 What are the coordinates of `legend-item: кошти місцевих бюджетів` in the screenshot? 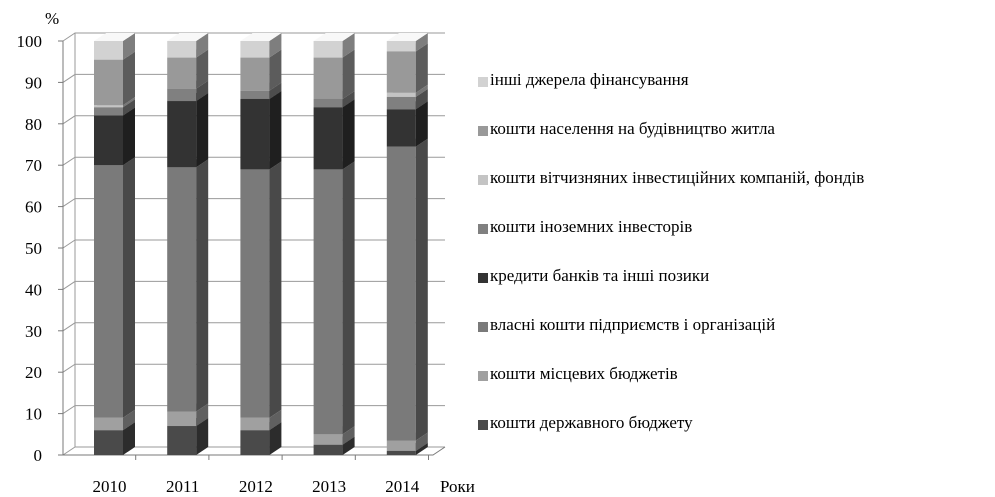 It's located at (735, 380).